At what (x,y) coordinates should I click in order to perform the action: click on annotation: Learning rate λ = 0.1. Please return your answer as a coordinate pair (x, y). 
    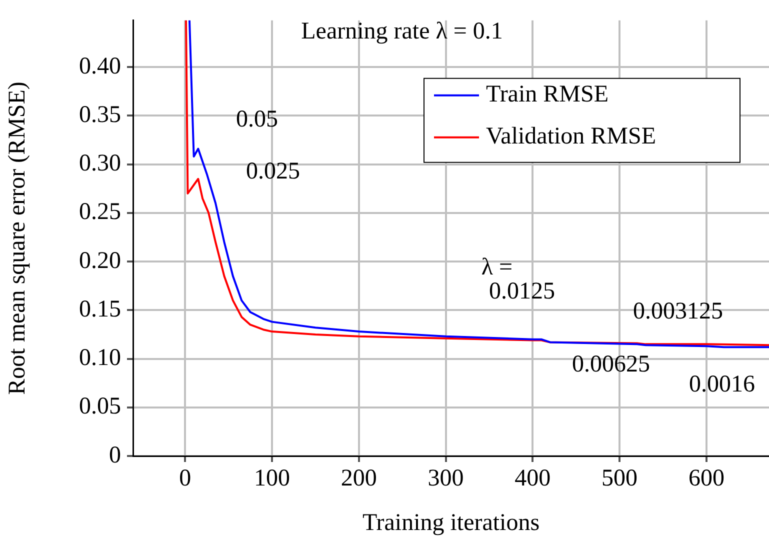
    Looking at the image, I should click on (402, 31).